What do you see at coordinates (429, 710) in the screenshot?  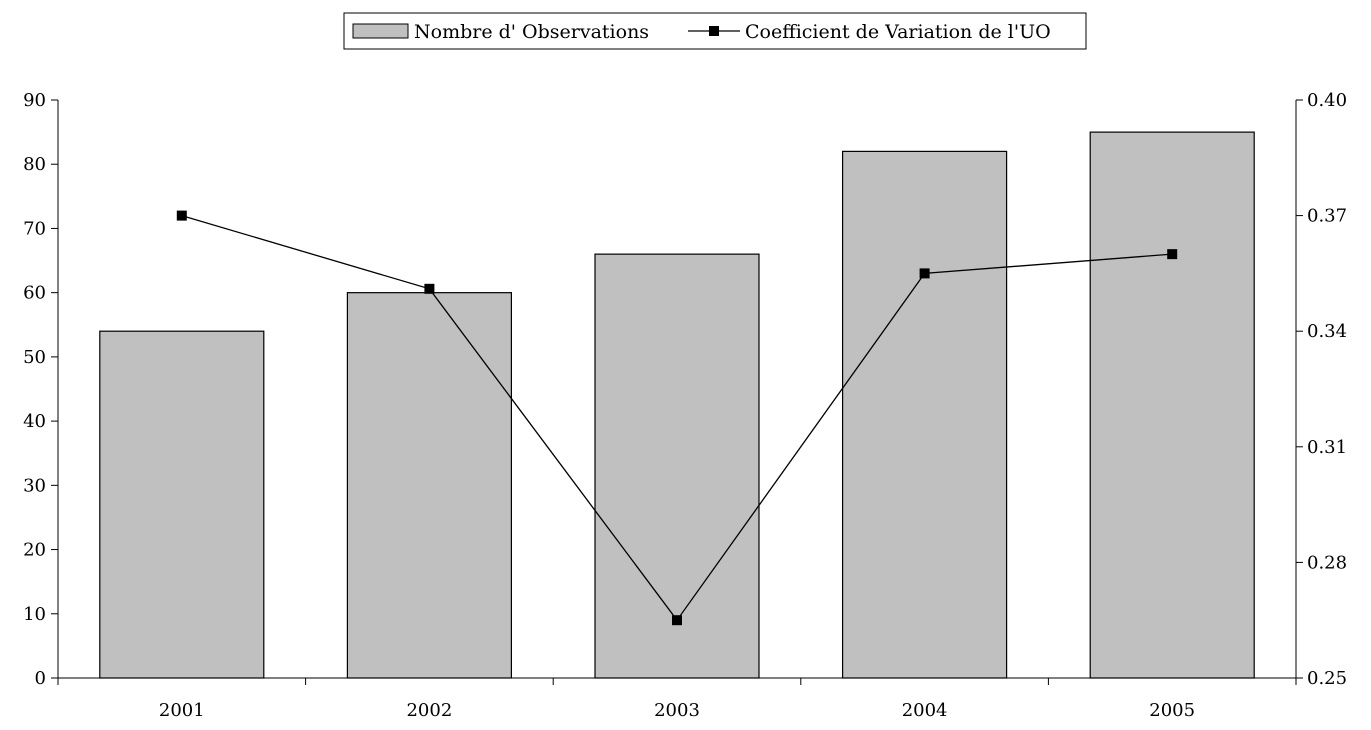 I see `x-tick-label: 2002` at bounding box center [429, 710].